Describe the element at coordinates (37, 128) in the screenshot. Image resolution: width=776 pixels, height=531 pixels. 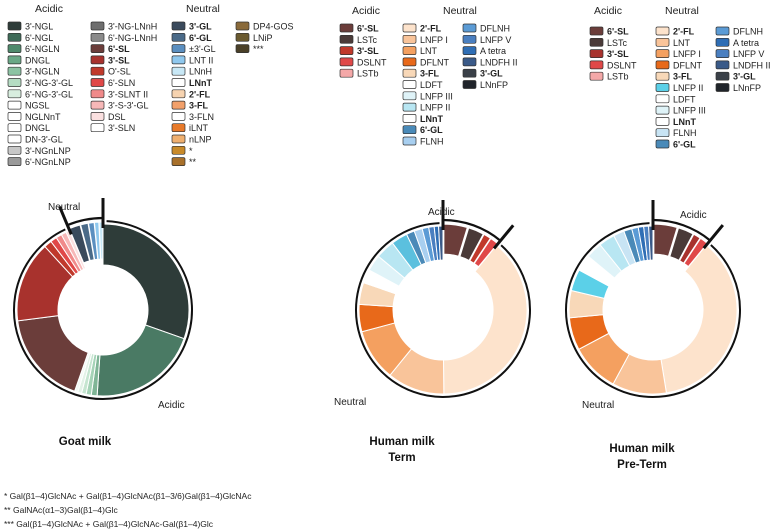
I see `legend-label: DNGL` at that location.